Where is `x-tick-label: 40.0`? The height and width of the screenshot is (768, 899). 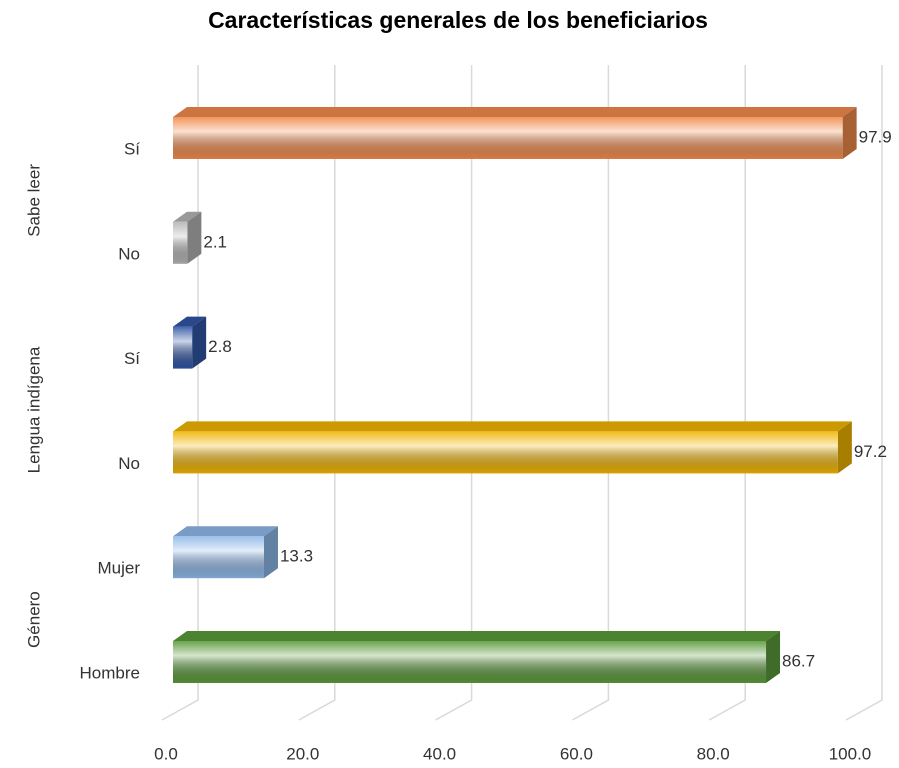 x-tick-label: 40.0 is located at coordinates (439, 753).